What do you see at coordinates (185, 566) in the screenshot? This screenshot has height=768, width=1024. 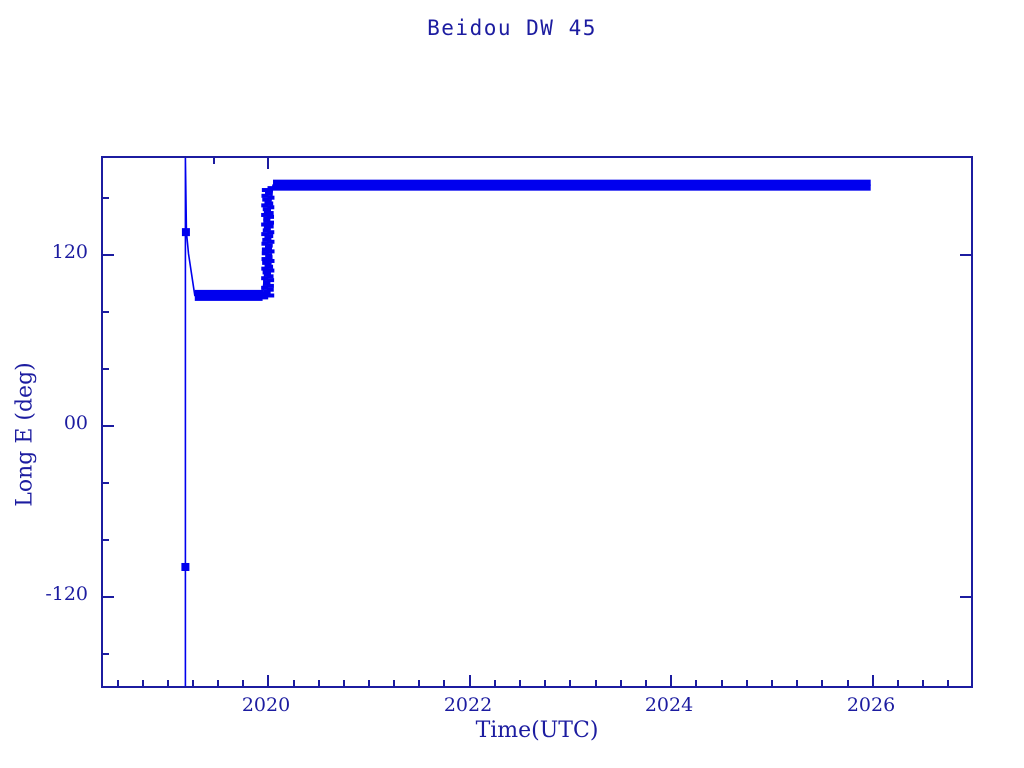 I see `drift-spike-marker-low` at bounding box center [185, 566].